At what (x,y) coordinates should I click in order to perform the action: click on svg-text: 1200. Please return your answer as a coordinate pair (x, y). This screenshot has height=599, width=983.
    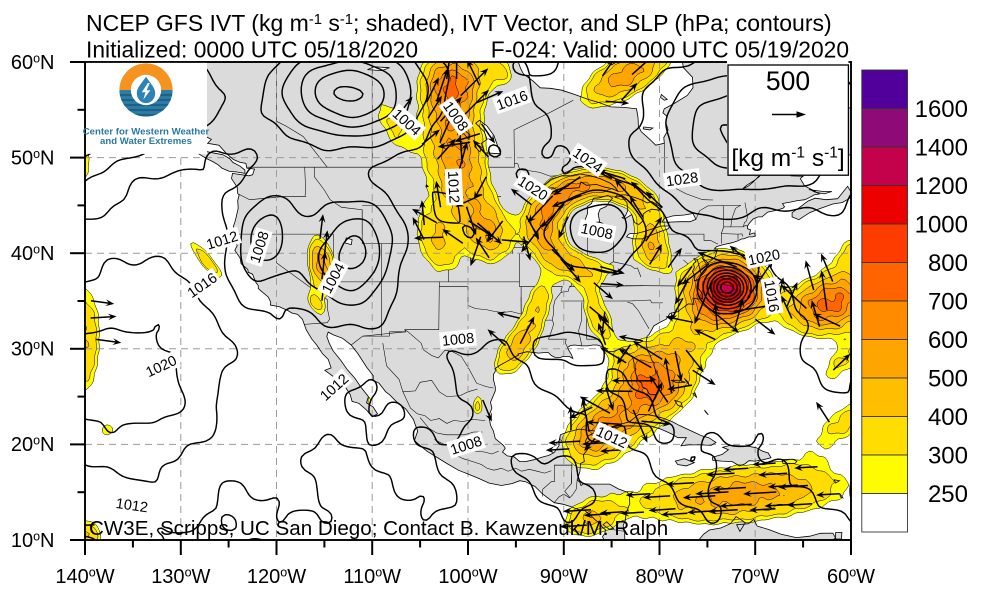
    Looking at the image, I should click on (941, 186).